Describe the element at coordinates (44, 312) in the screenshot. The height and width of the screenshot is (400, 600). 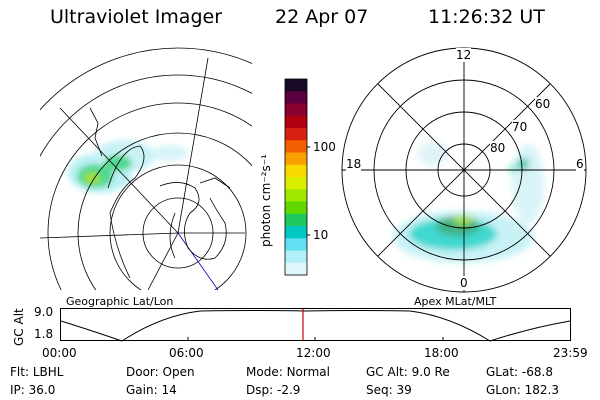
I see `timeline-ytick-9: 9.0` at that location.